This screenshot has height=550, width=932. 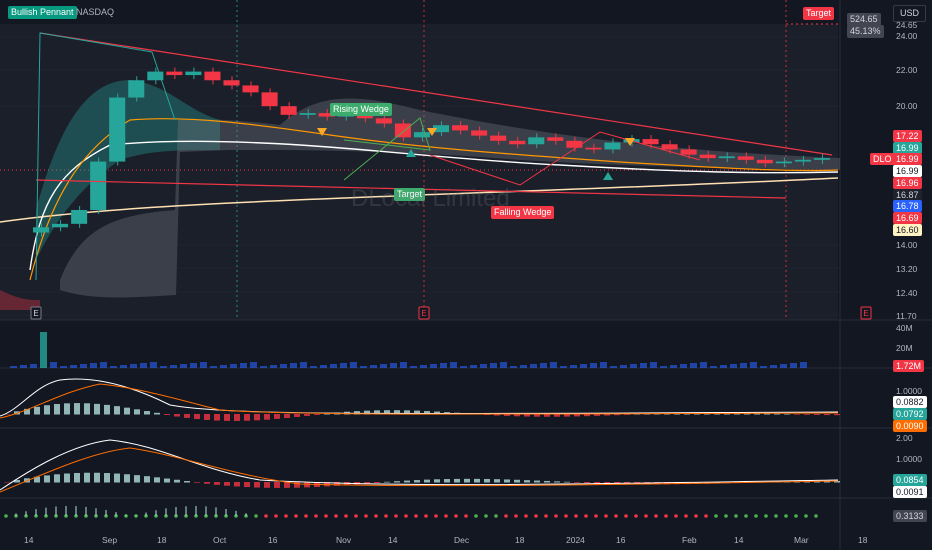 What do you see at coordinates (819, 13) in the screenshot?
I see `target-label-top: Target` at bounding box center [819, 13].